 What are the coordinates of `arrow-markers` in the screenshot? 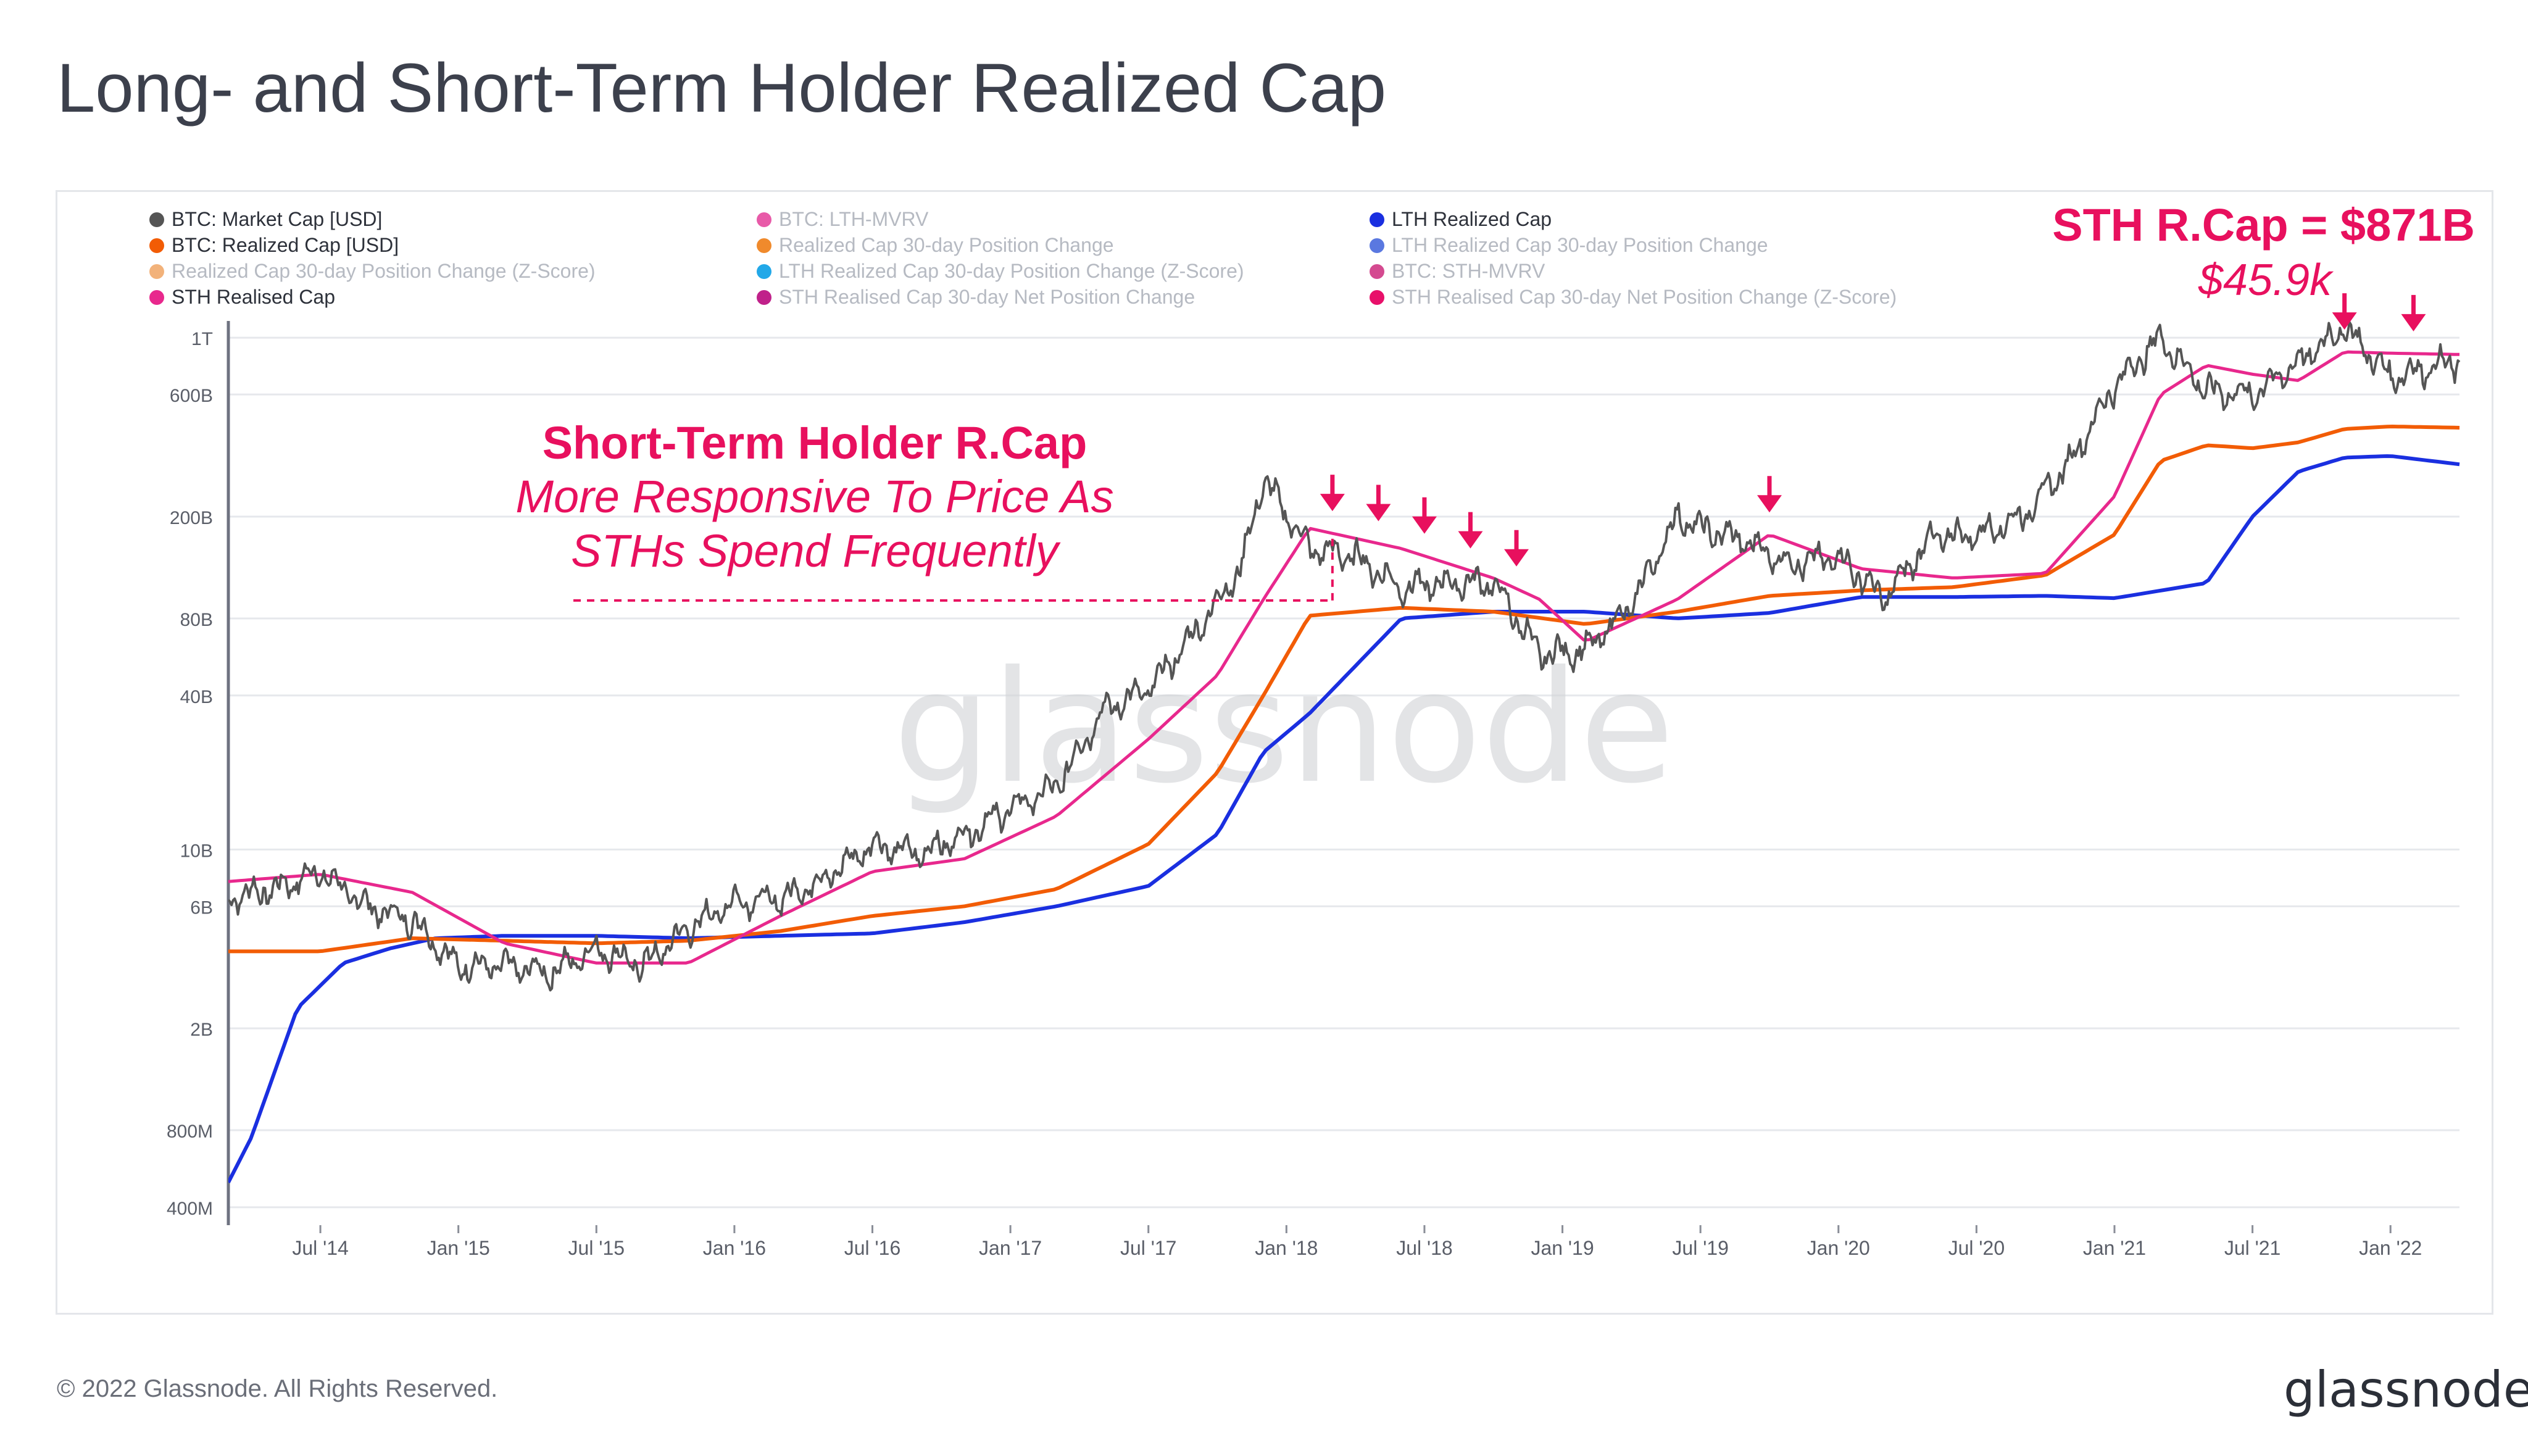 It's located at (1873, 430).